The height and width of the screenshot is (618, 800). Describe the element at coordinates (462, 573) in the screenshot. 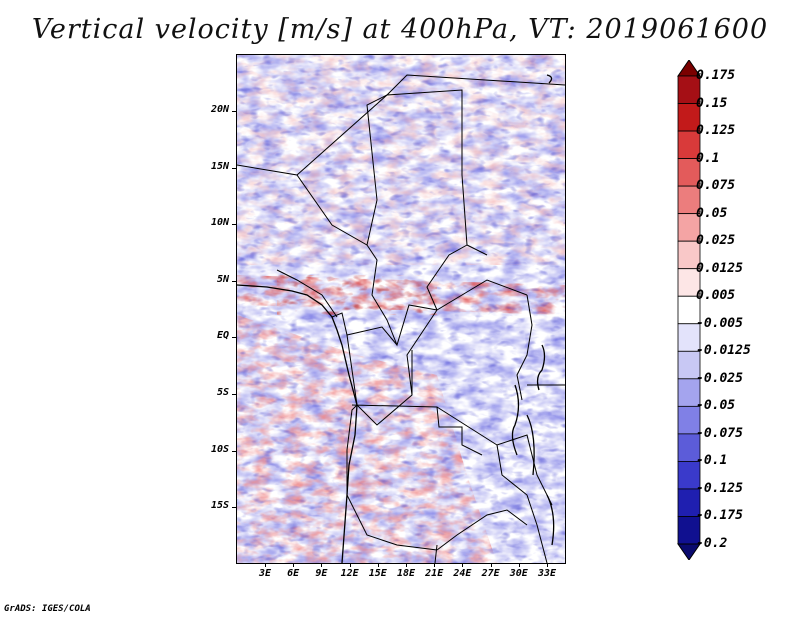

I see `lon-label: 24E` at that location.